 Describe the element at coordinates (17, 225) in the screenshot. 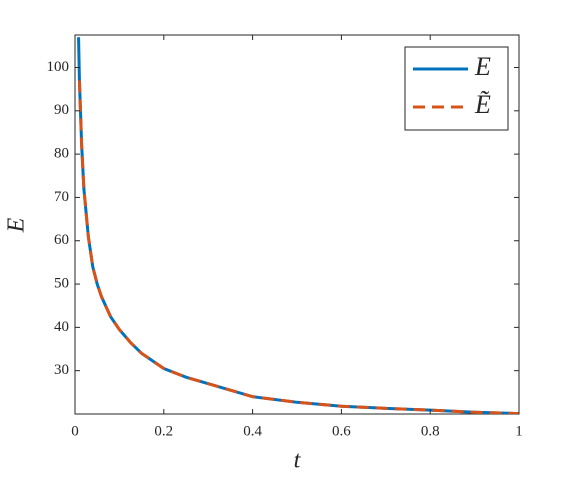

I see `y-axis-label: E` at that location.